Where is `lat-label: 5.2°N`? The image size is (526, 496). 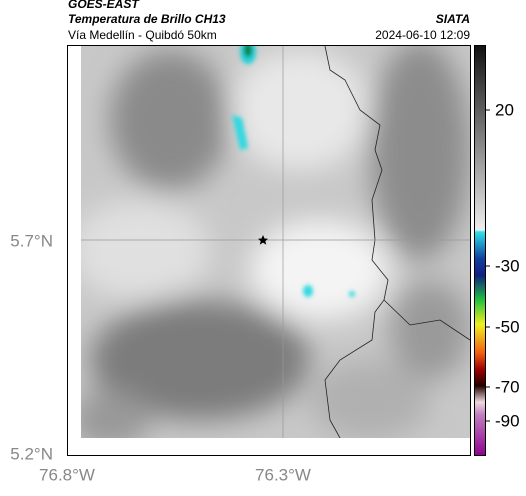 lat-label: 5.2°N is located at coordinates (31, 453).